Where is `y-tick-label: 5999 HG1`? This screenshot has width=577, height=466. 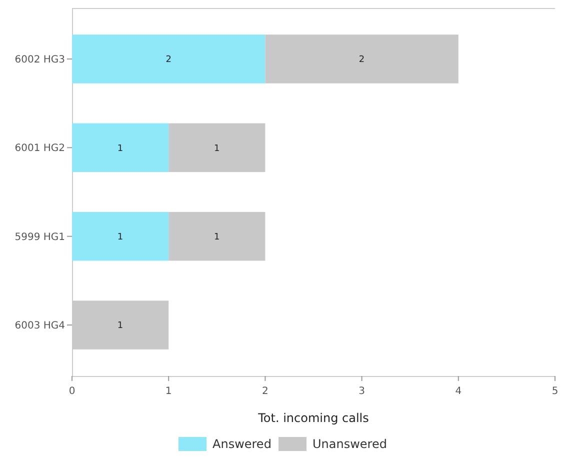 y-tick-label: 5999 HG1 is located at coordinates (39, 237).